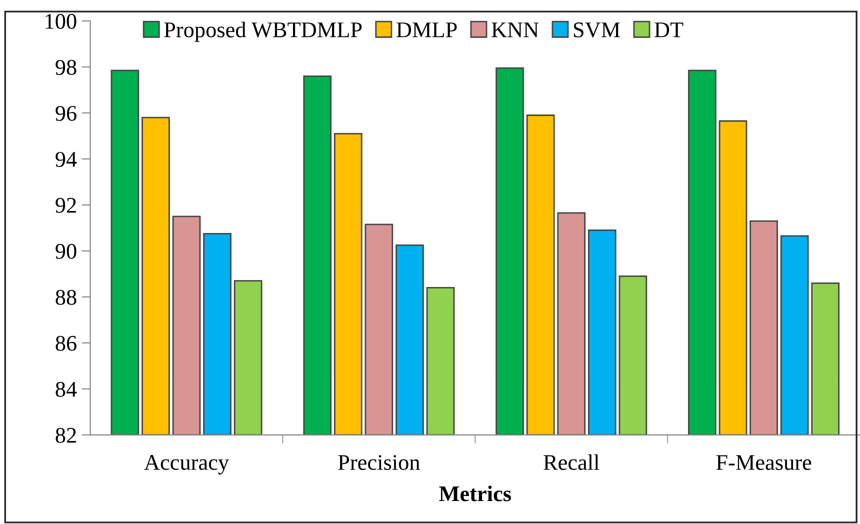 This screenshot has width=860, height=524. I want to click on legend-label: Proposed WBTDMLP, so click(263, 32).